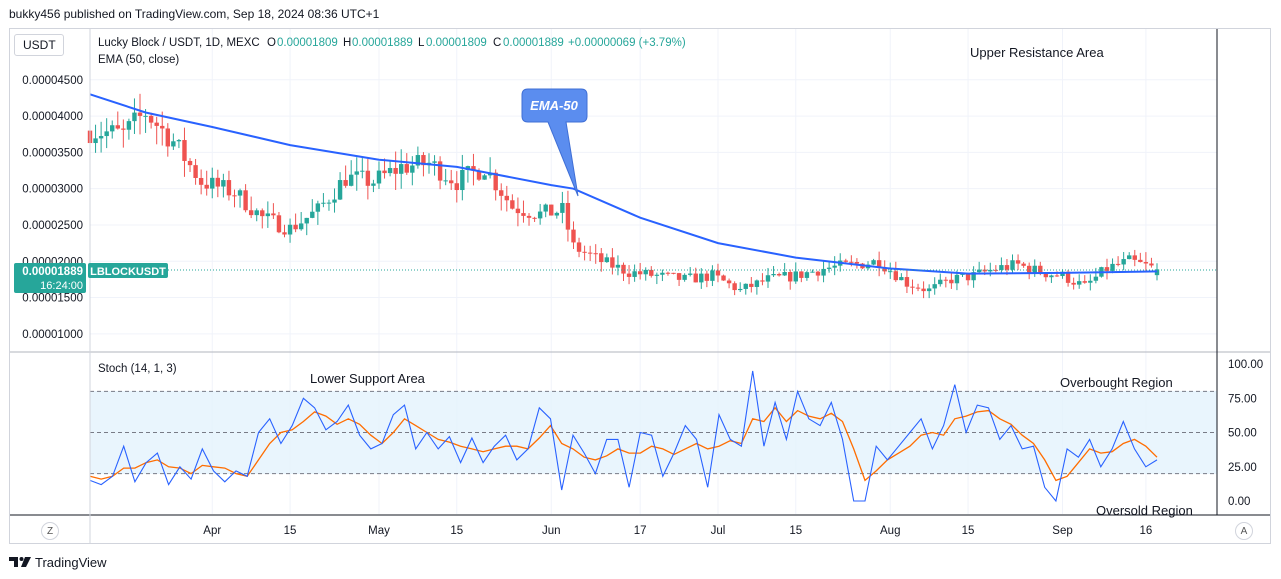 This screenshot has width=1281, height=579. Describe the element at coordinates (137, 369) in the screenshot. I see `stoch-legend: Stoch (14, 1, 3)` at that location.